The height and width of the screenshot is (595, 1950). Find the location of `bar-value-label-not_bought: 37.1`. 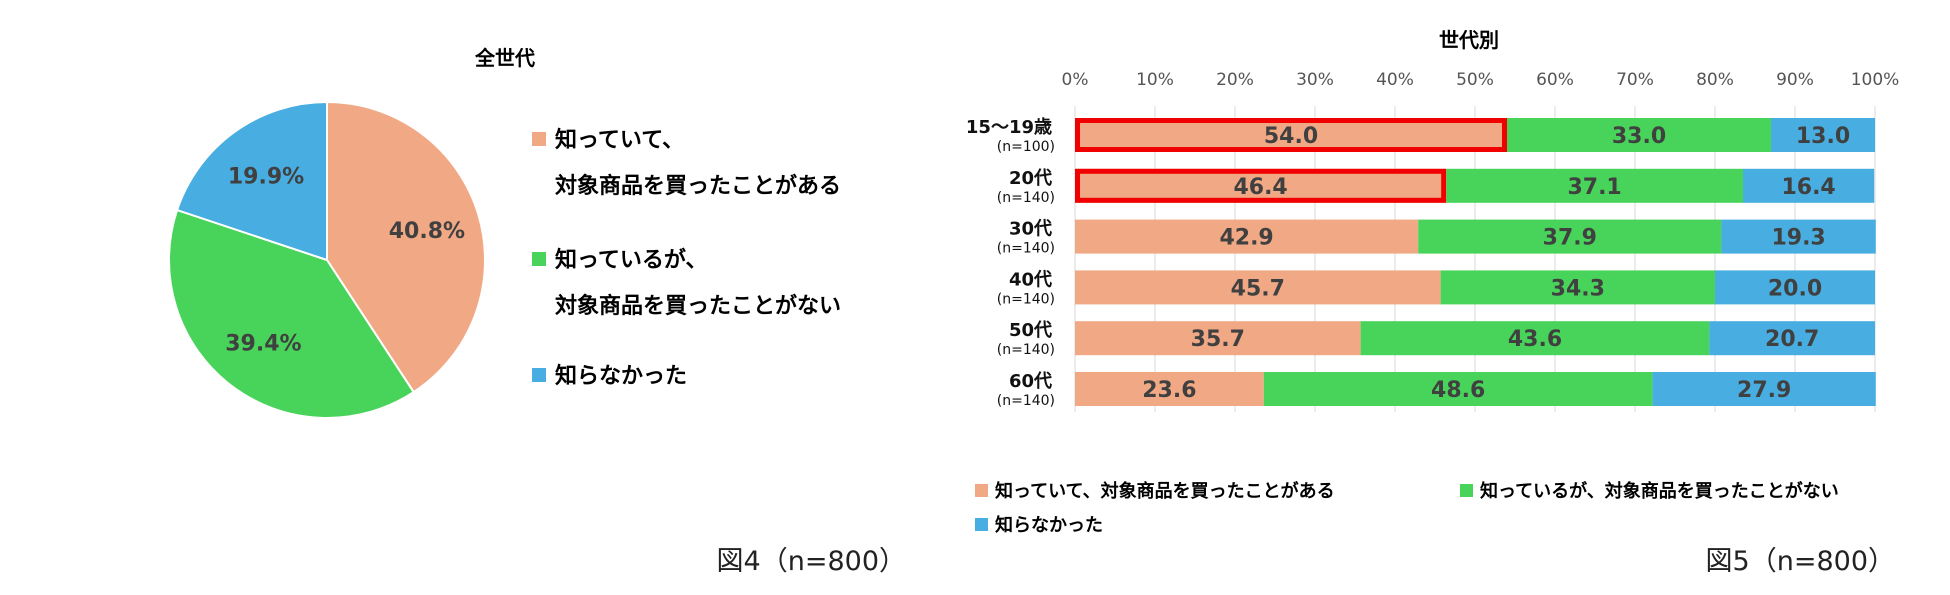

bar-value-label-not_bought: 37.1 is located at coordinates (1594, 187).